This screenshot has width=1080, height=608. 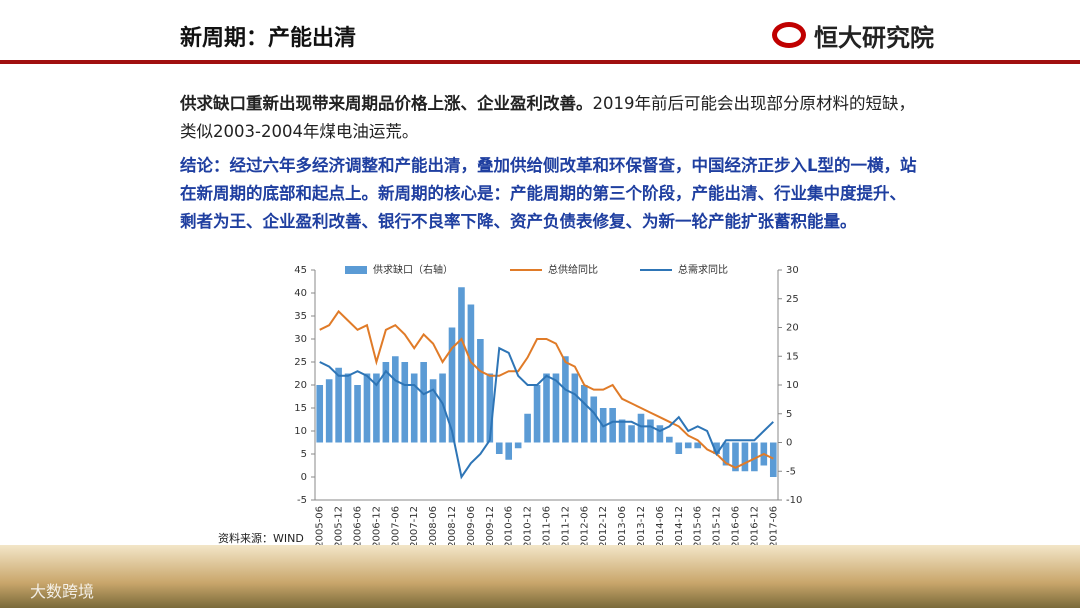 What do you see at coordinates (792, 328) in the screenshot?
I see `y2-tick-label: 20` at bounding box center [792, 328].